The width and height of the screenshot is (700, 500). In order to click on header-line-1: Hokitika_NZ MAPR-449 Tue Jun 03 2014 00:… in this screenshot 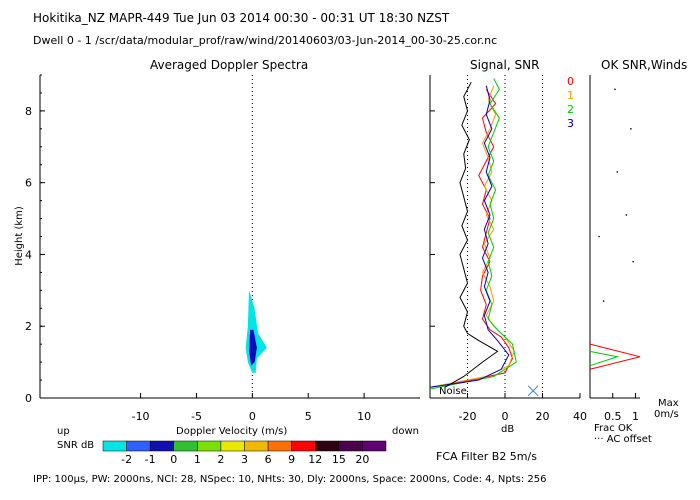, I will do `click(241, 18)`.